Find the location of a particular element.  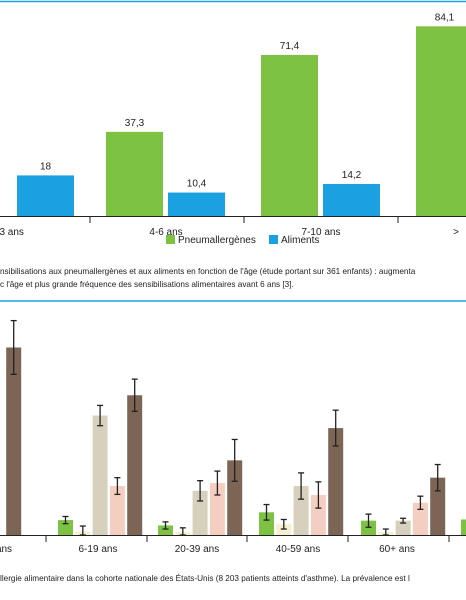

x-tick-label: 20-39 ans is located at coordinates (197, 549).